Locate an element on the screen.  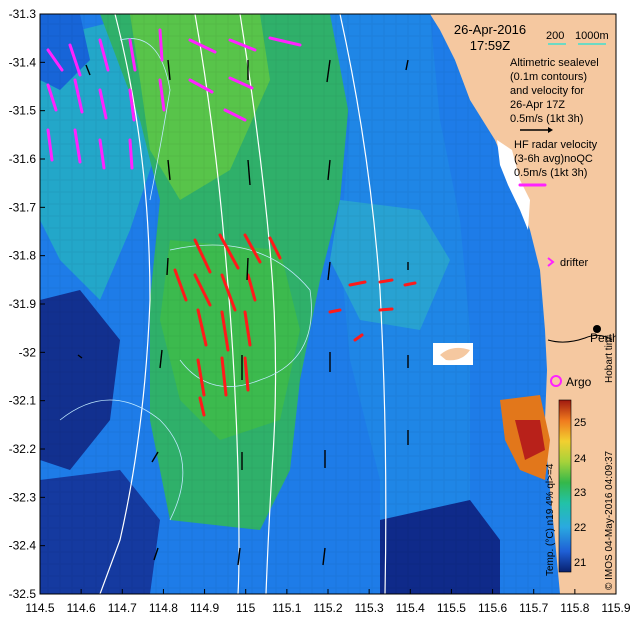
x-tick-label: 114.9 is located at coordinates (204, 608).